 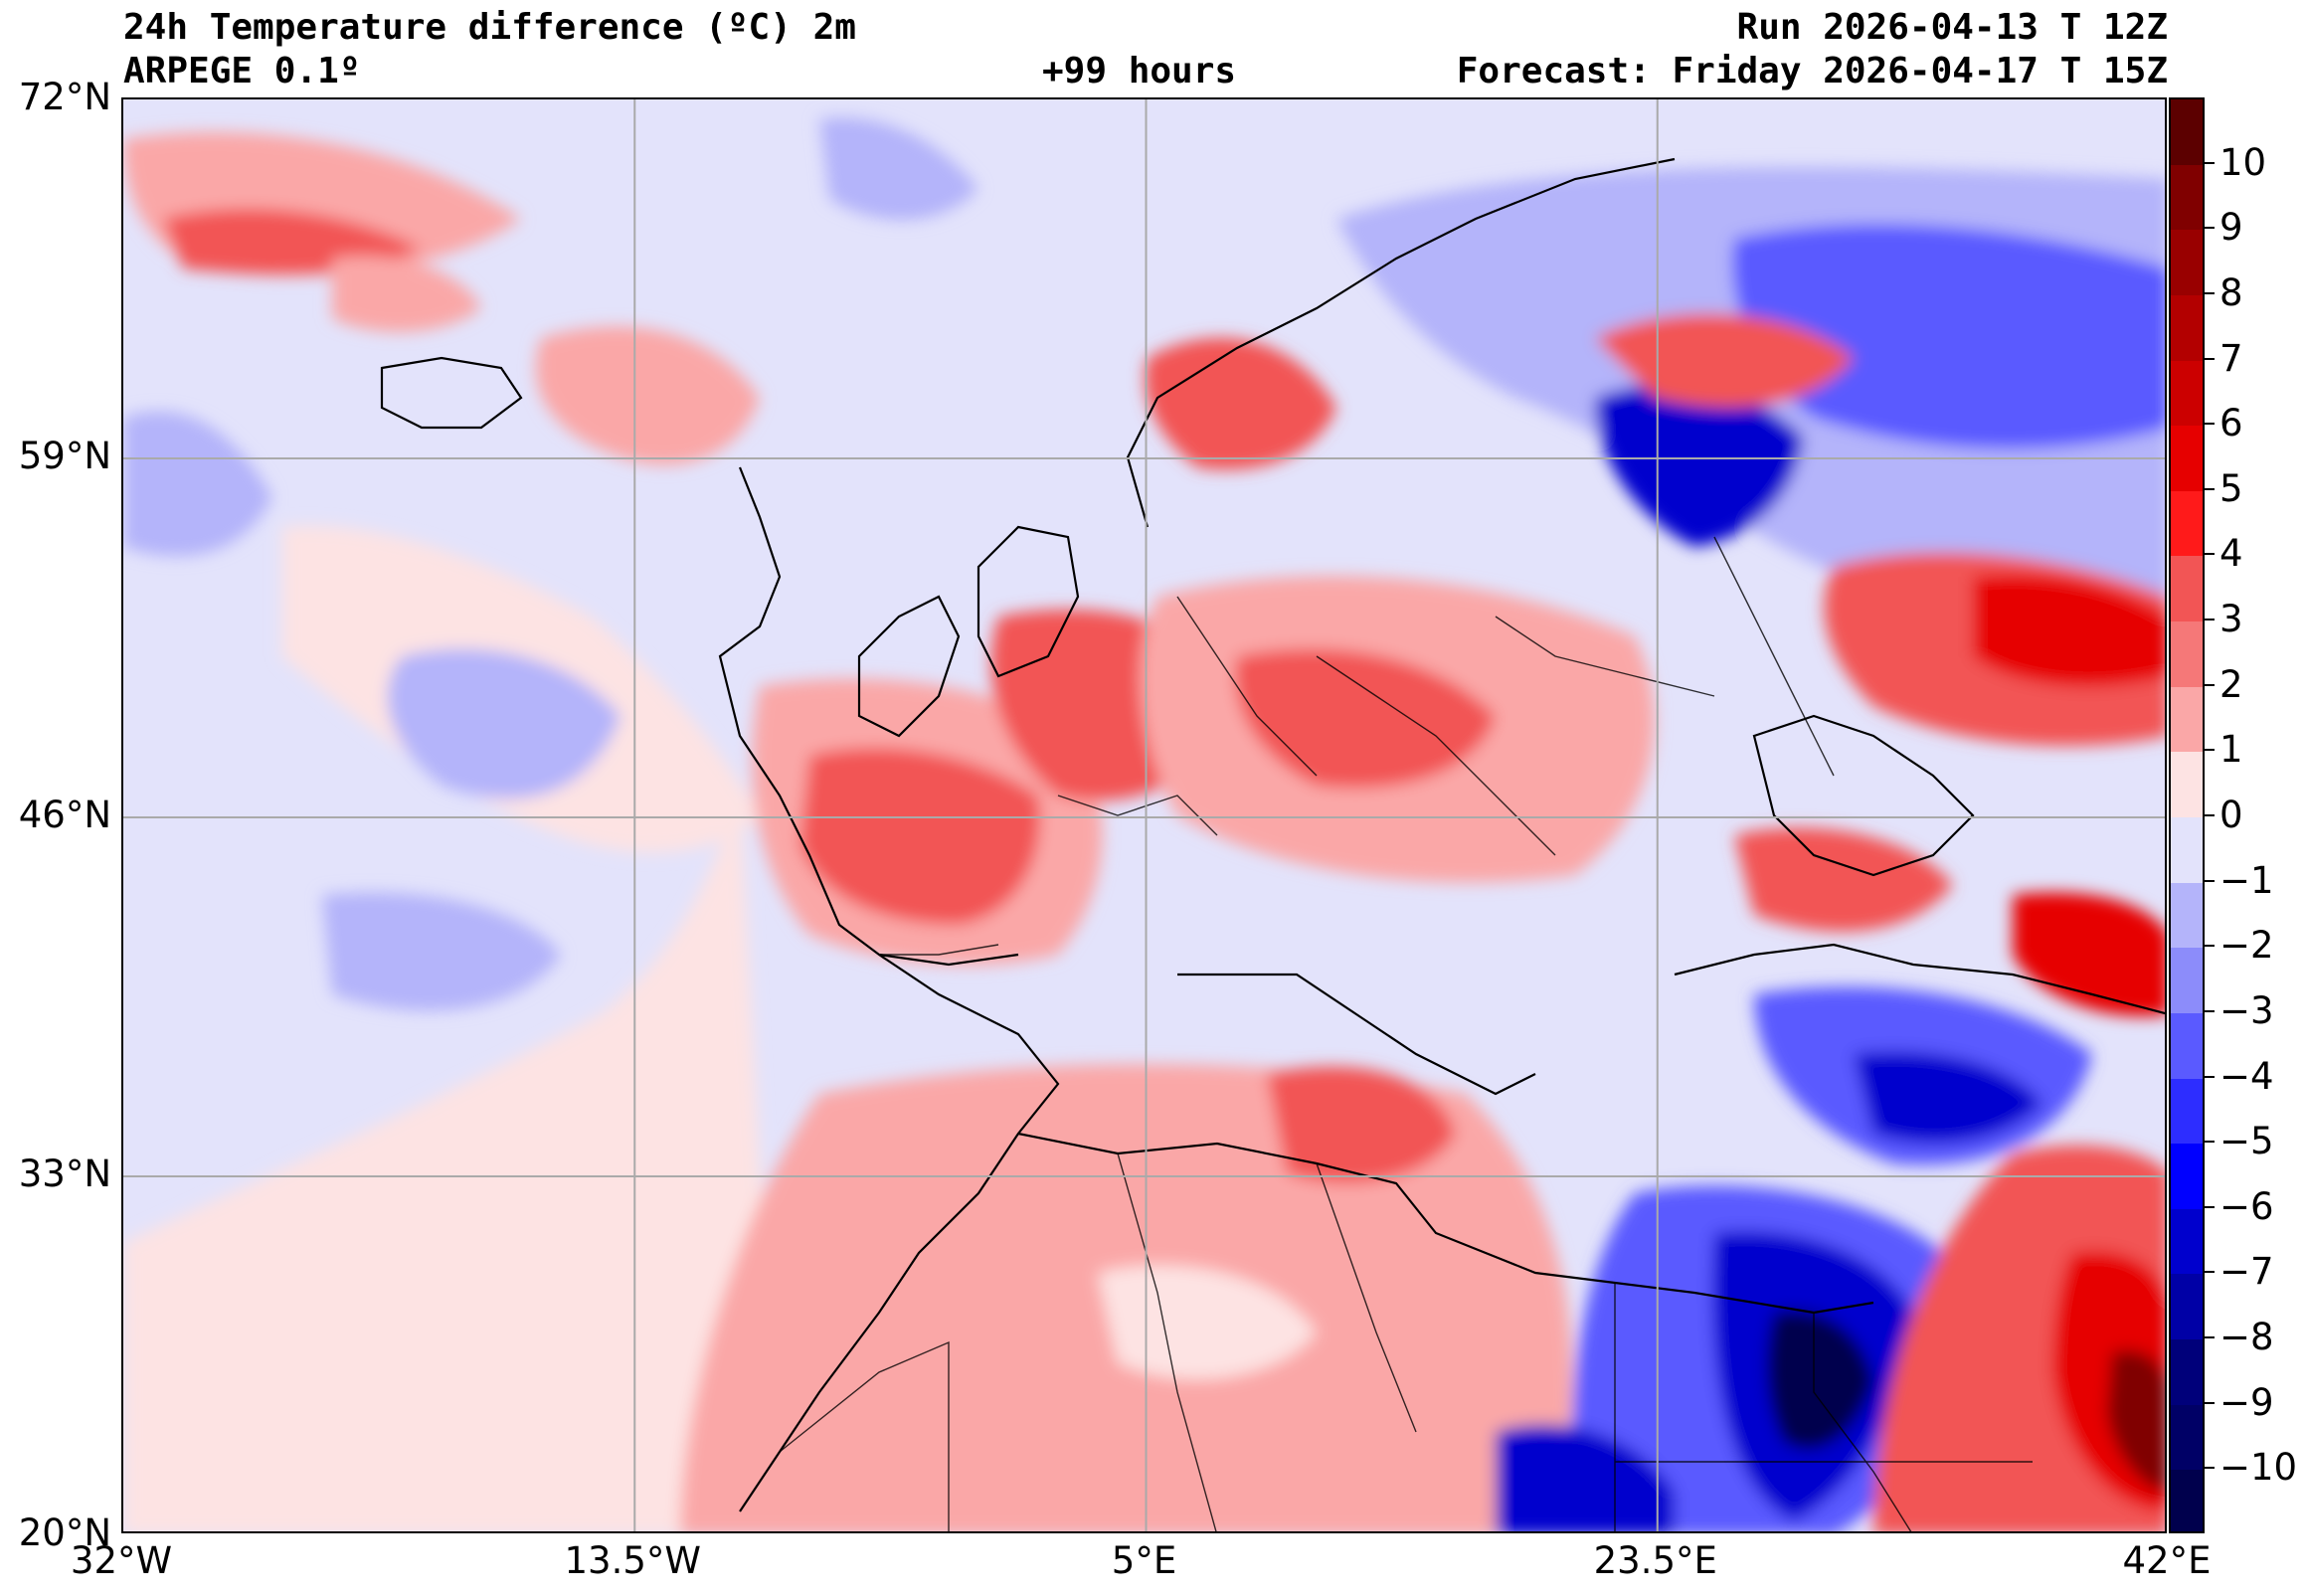 I want to click on colorbar-tick-label: −7, so click(x=2246, y=1272).